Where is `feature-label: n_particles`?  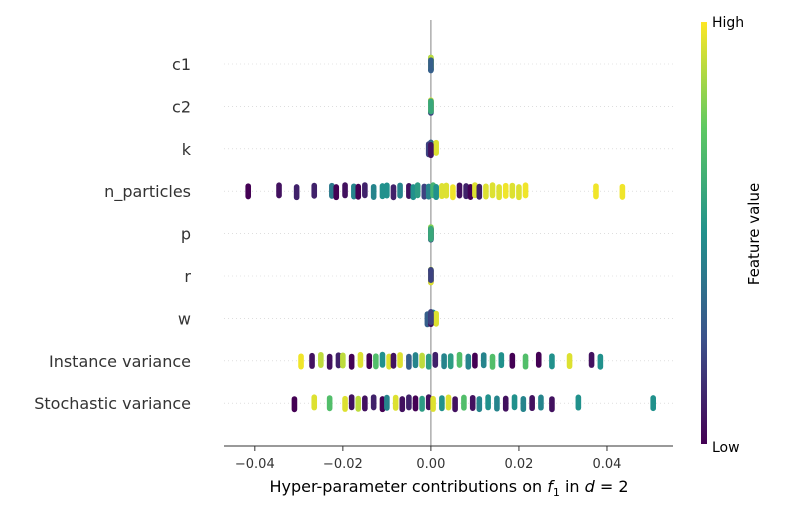
feature-label: n_particles is located at coordinates (147, 192).